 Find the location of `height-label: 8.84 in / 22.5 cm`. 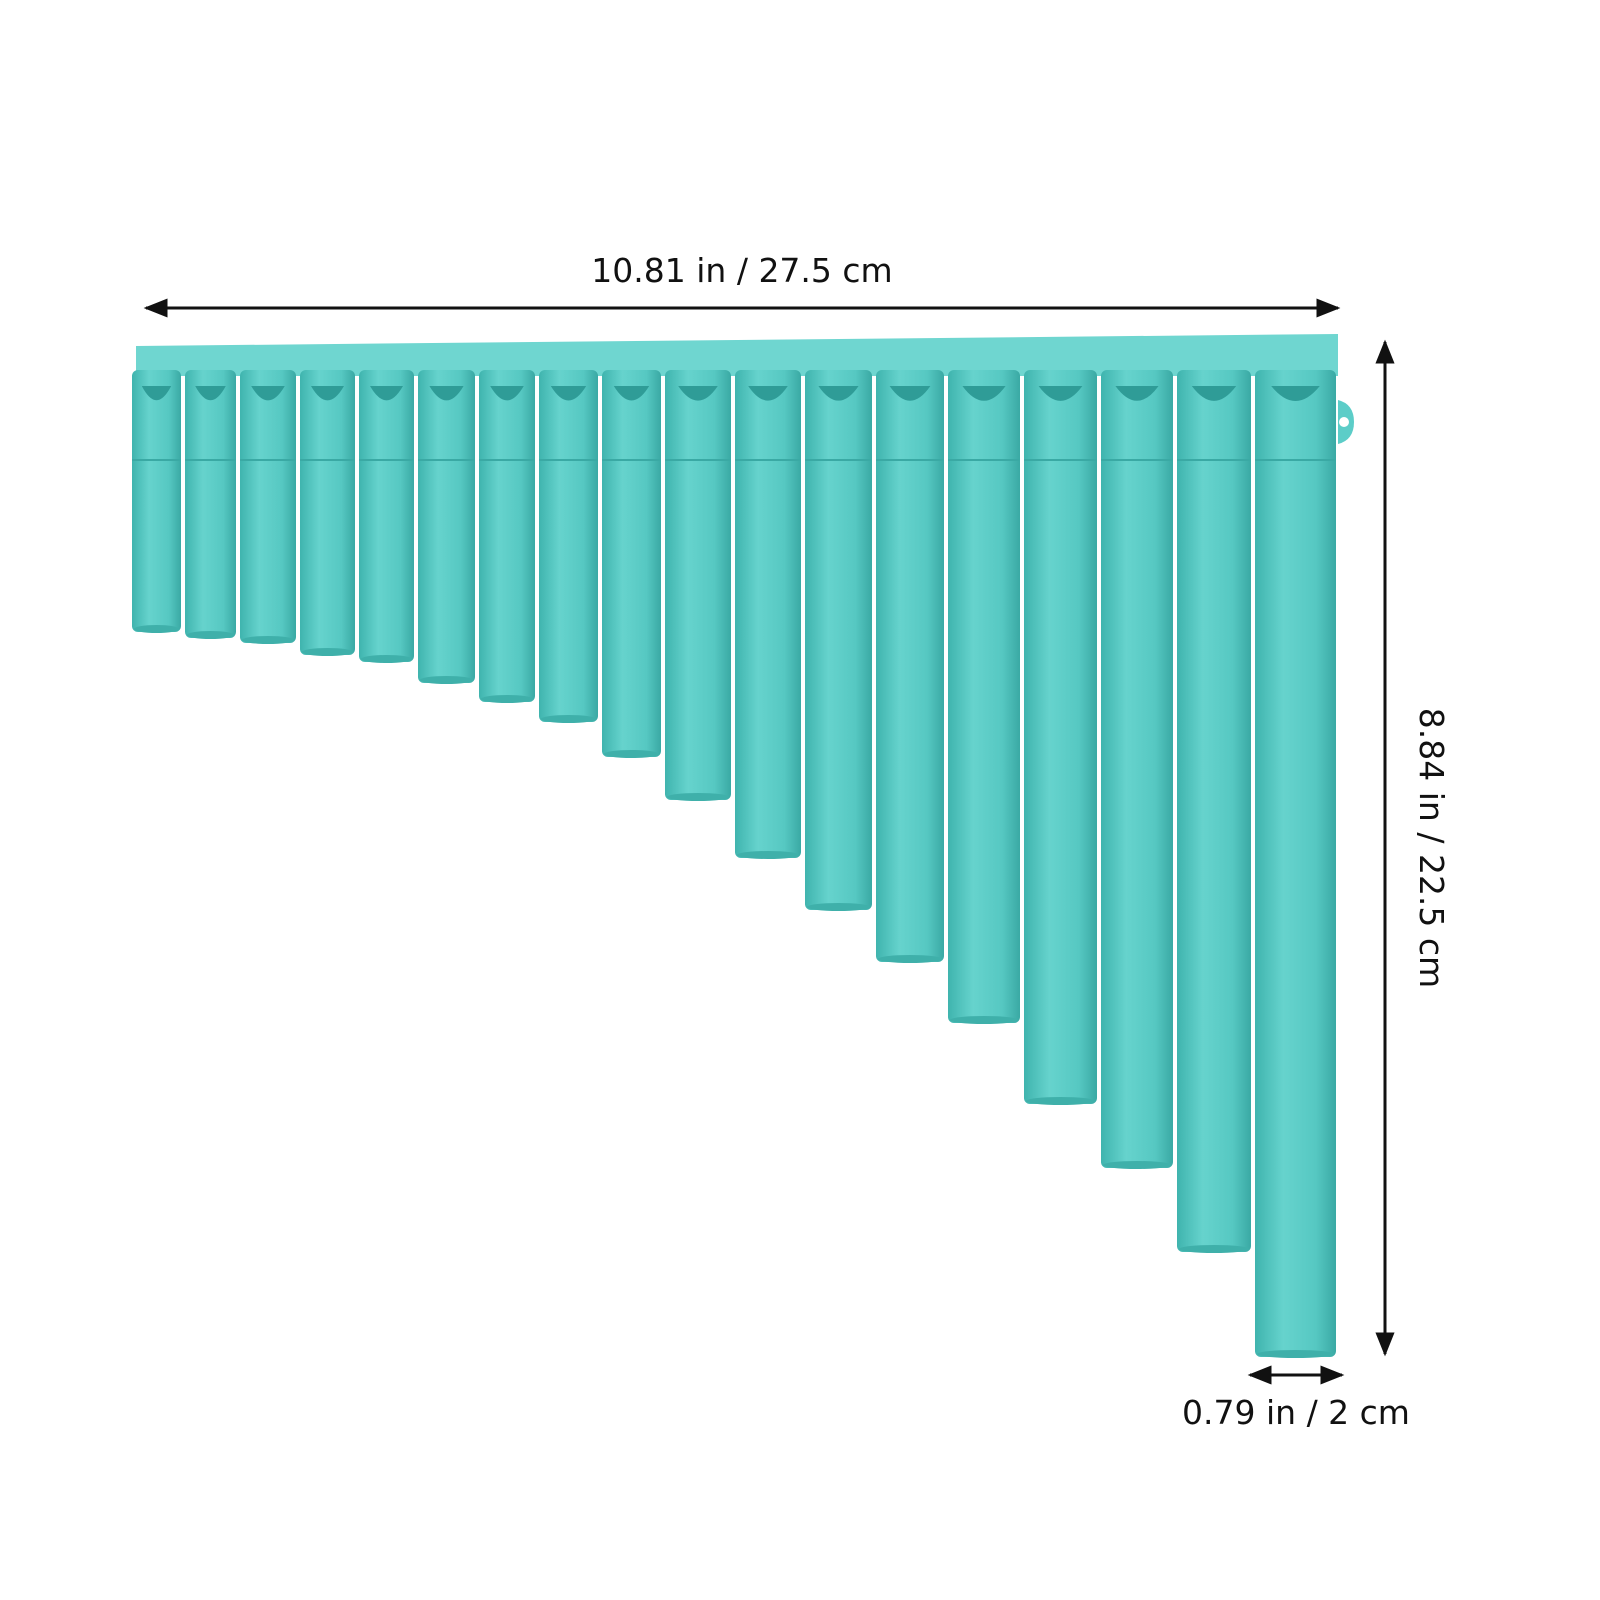

height-label: 8.84 in / 22.5 cm is located at coordinates (1431, 848).